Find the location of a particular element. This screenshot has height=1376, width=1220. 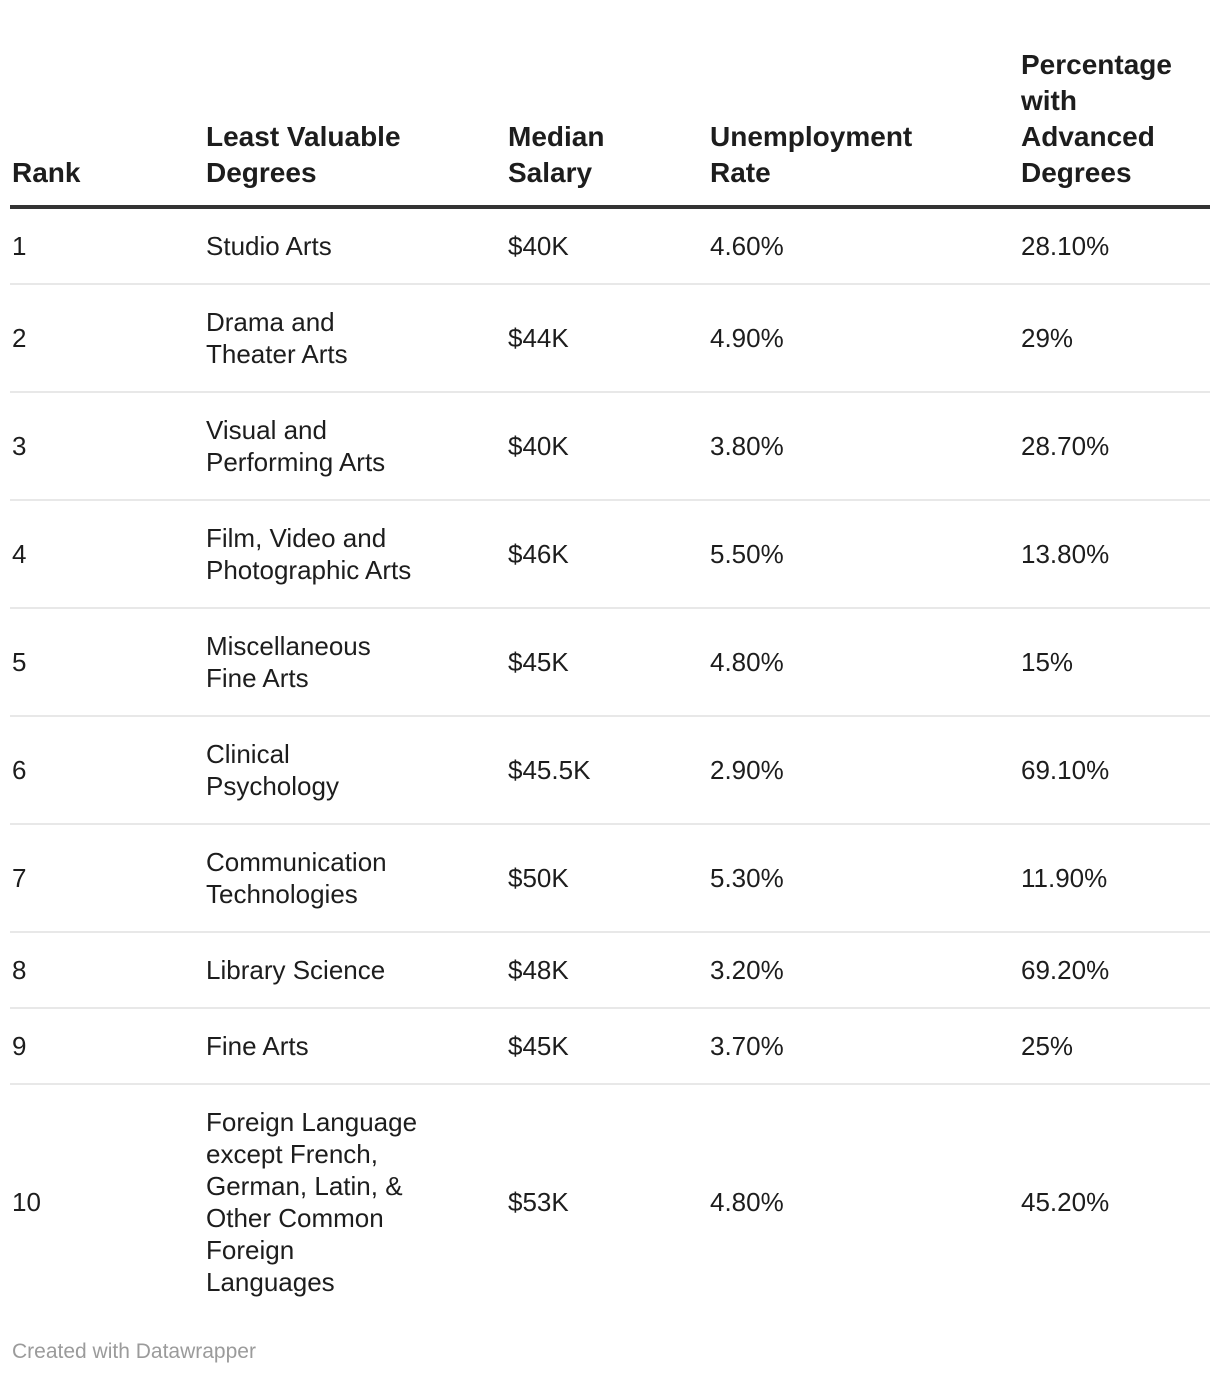

cell-unemployment-rate: 5.30% is located at coordinates (865, 878).